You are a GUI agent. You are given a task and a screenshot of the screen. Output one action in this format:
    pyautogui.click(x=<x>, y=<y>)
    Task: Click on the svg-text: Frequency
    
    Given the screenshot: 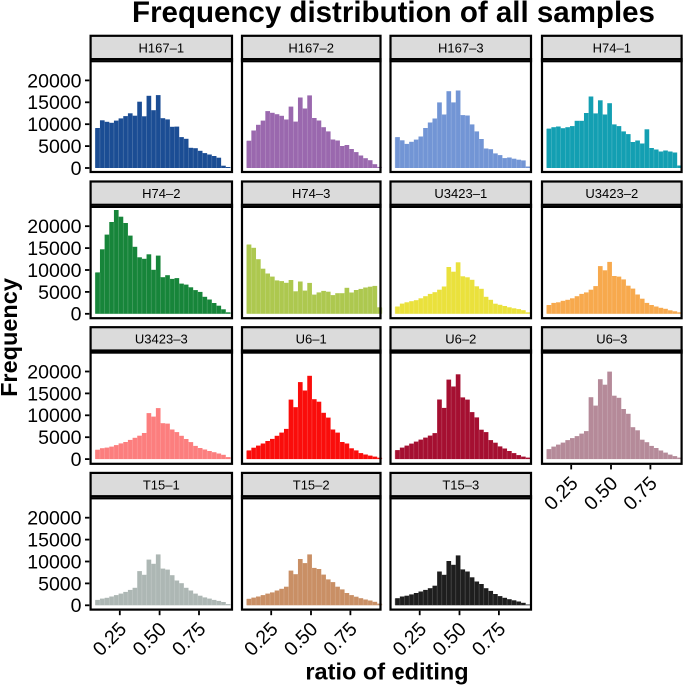 What is the action you would take?
    pyautogui.click(x=11, y=337)
    